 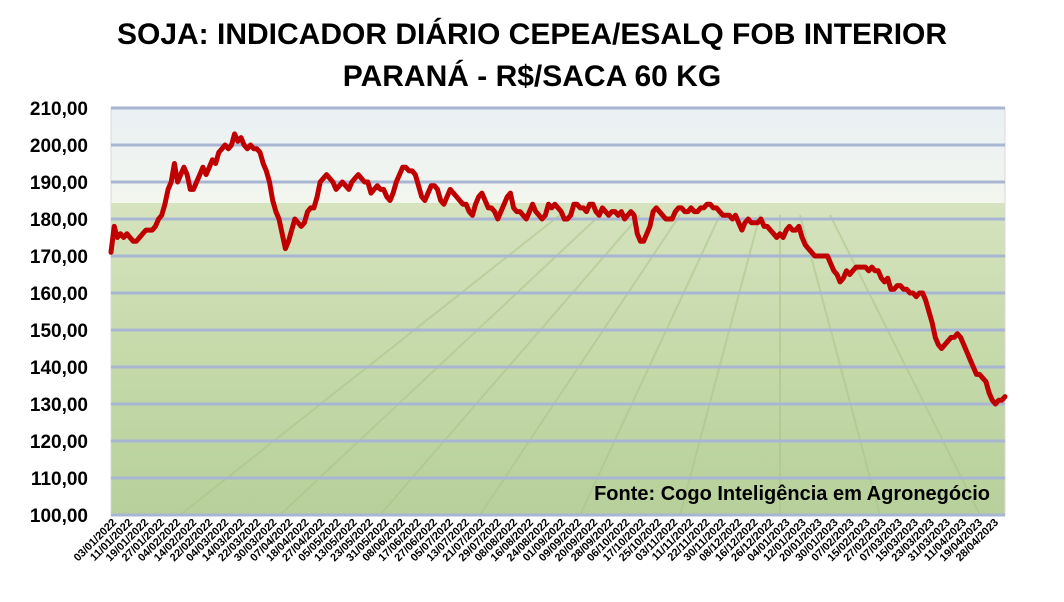 I want to click on source-annotation: Fonte: Cogo Inteligência em Agronegócio, so click(x=792, y=494).